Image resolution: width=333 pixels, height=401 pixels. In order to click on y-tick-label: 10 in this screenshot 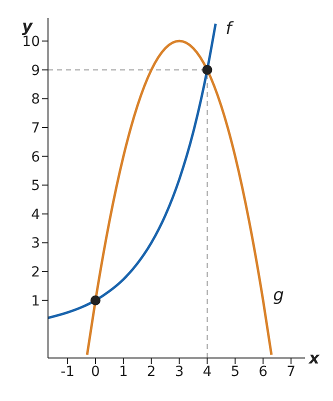, I will do `click(31, 42)`.